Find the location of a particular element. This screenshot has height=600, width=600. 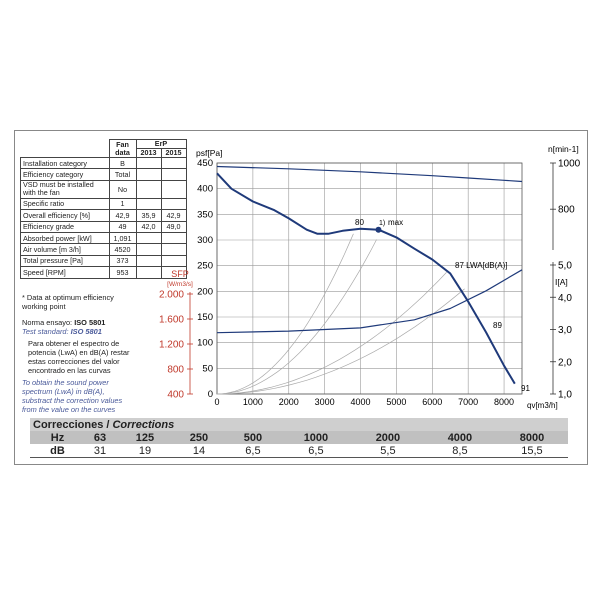

db-value: 8,5 is located at coordinates (459, 451).